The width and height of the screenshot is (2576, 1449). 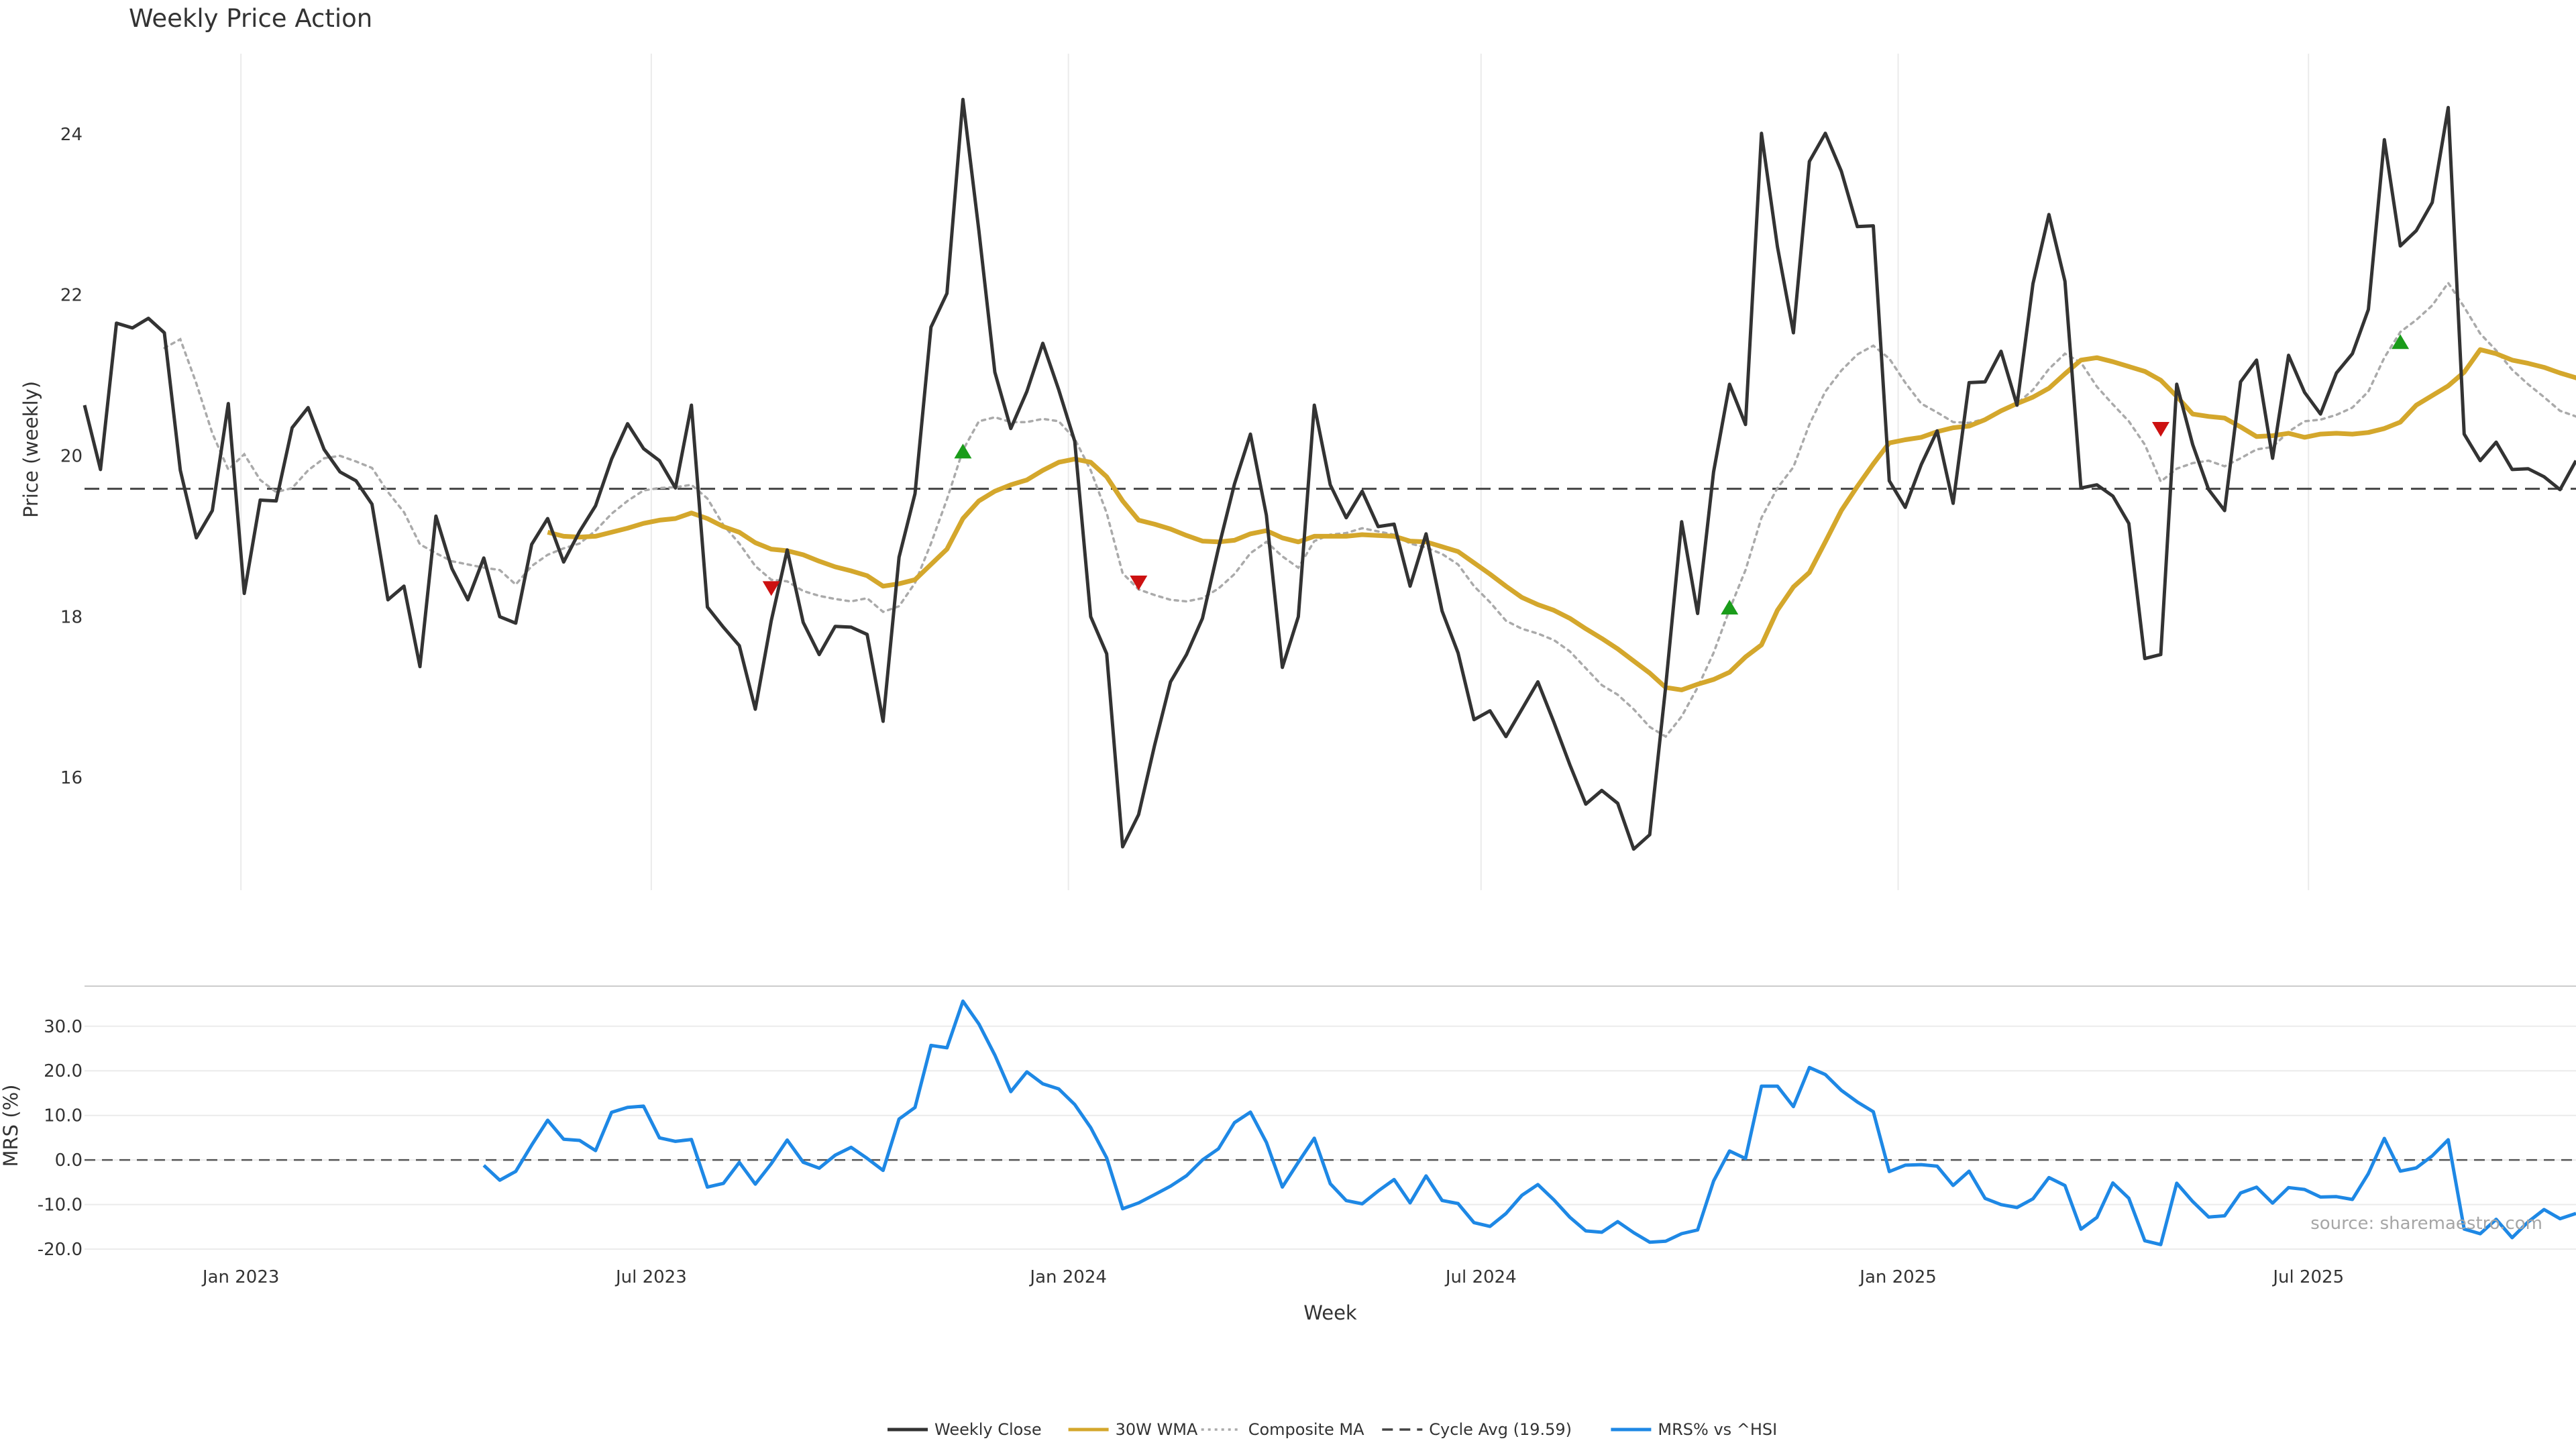 I want to click on legend-item: Weekly Close, so click(x=965, y=1429).